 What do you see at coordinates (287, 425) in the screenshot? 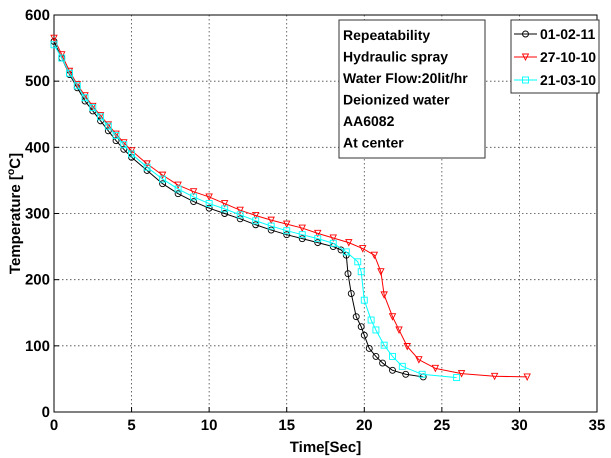
I see `x-tick-label: 15` at bounding box center [287, 425].